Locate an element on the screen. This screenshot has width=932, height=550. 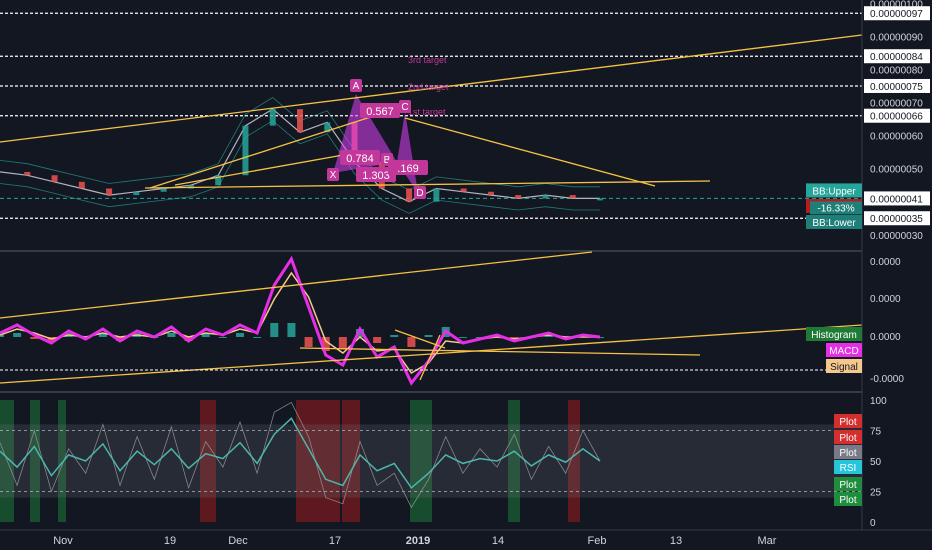
time-tick-label: Nov is located at coordinates (63, 541).